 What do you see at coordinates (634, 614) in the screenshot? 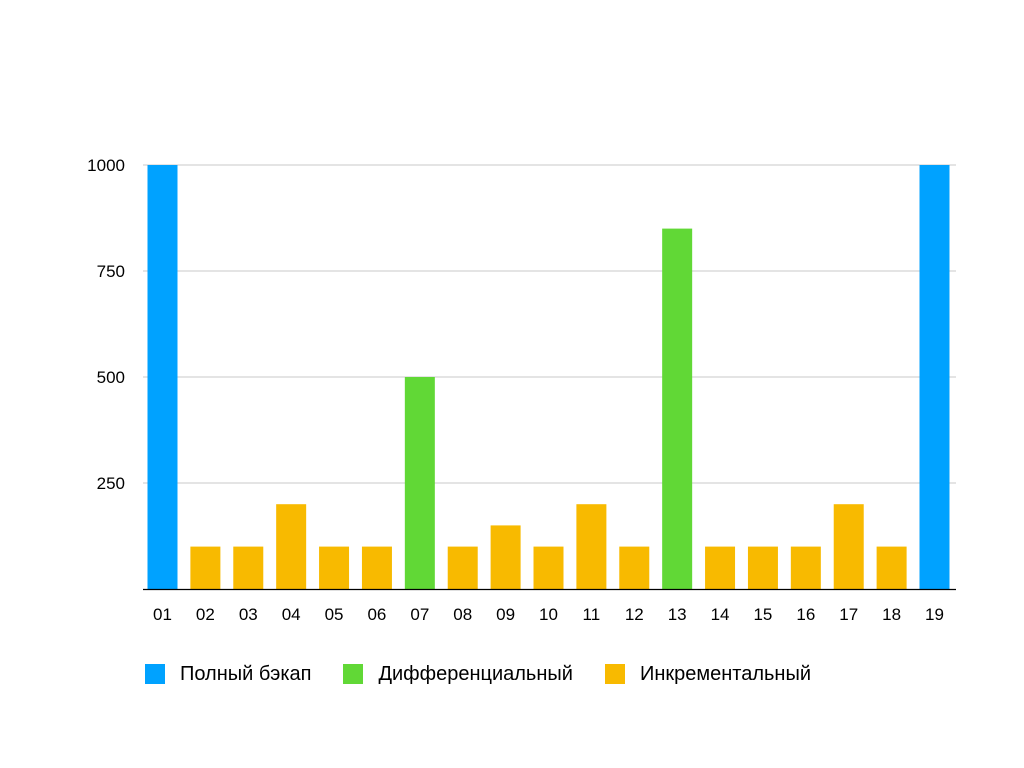
I see `x-tick-label: 12` at bounding box center [634, 614].